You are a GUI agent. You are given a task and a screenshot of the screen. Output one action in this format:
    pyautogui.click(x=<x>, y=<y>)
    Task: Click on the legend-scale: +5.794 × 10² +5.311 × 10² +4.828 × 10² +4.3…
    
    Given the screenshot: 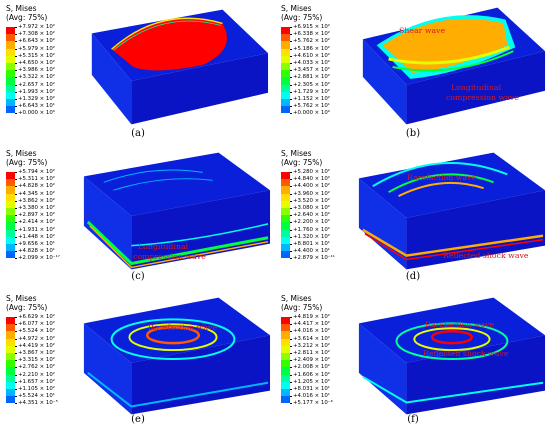 What is the action you would take?
    pyautogui.click(x=46, y=215)
    